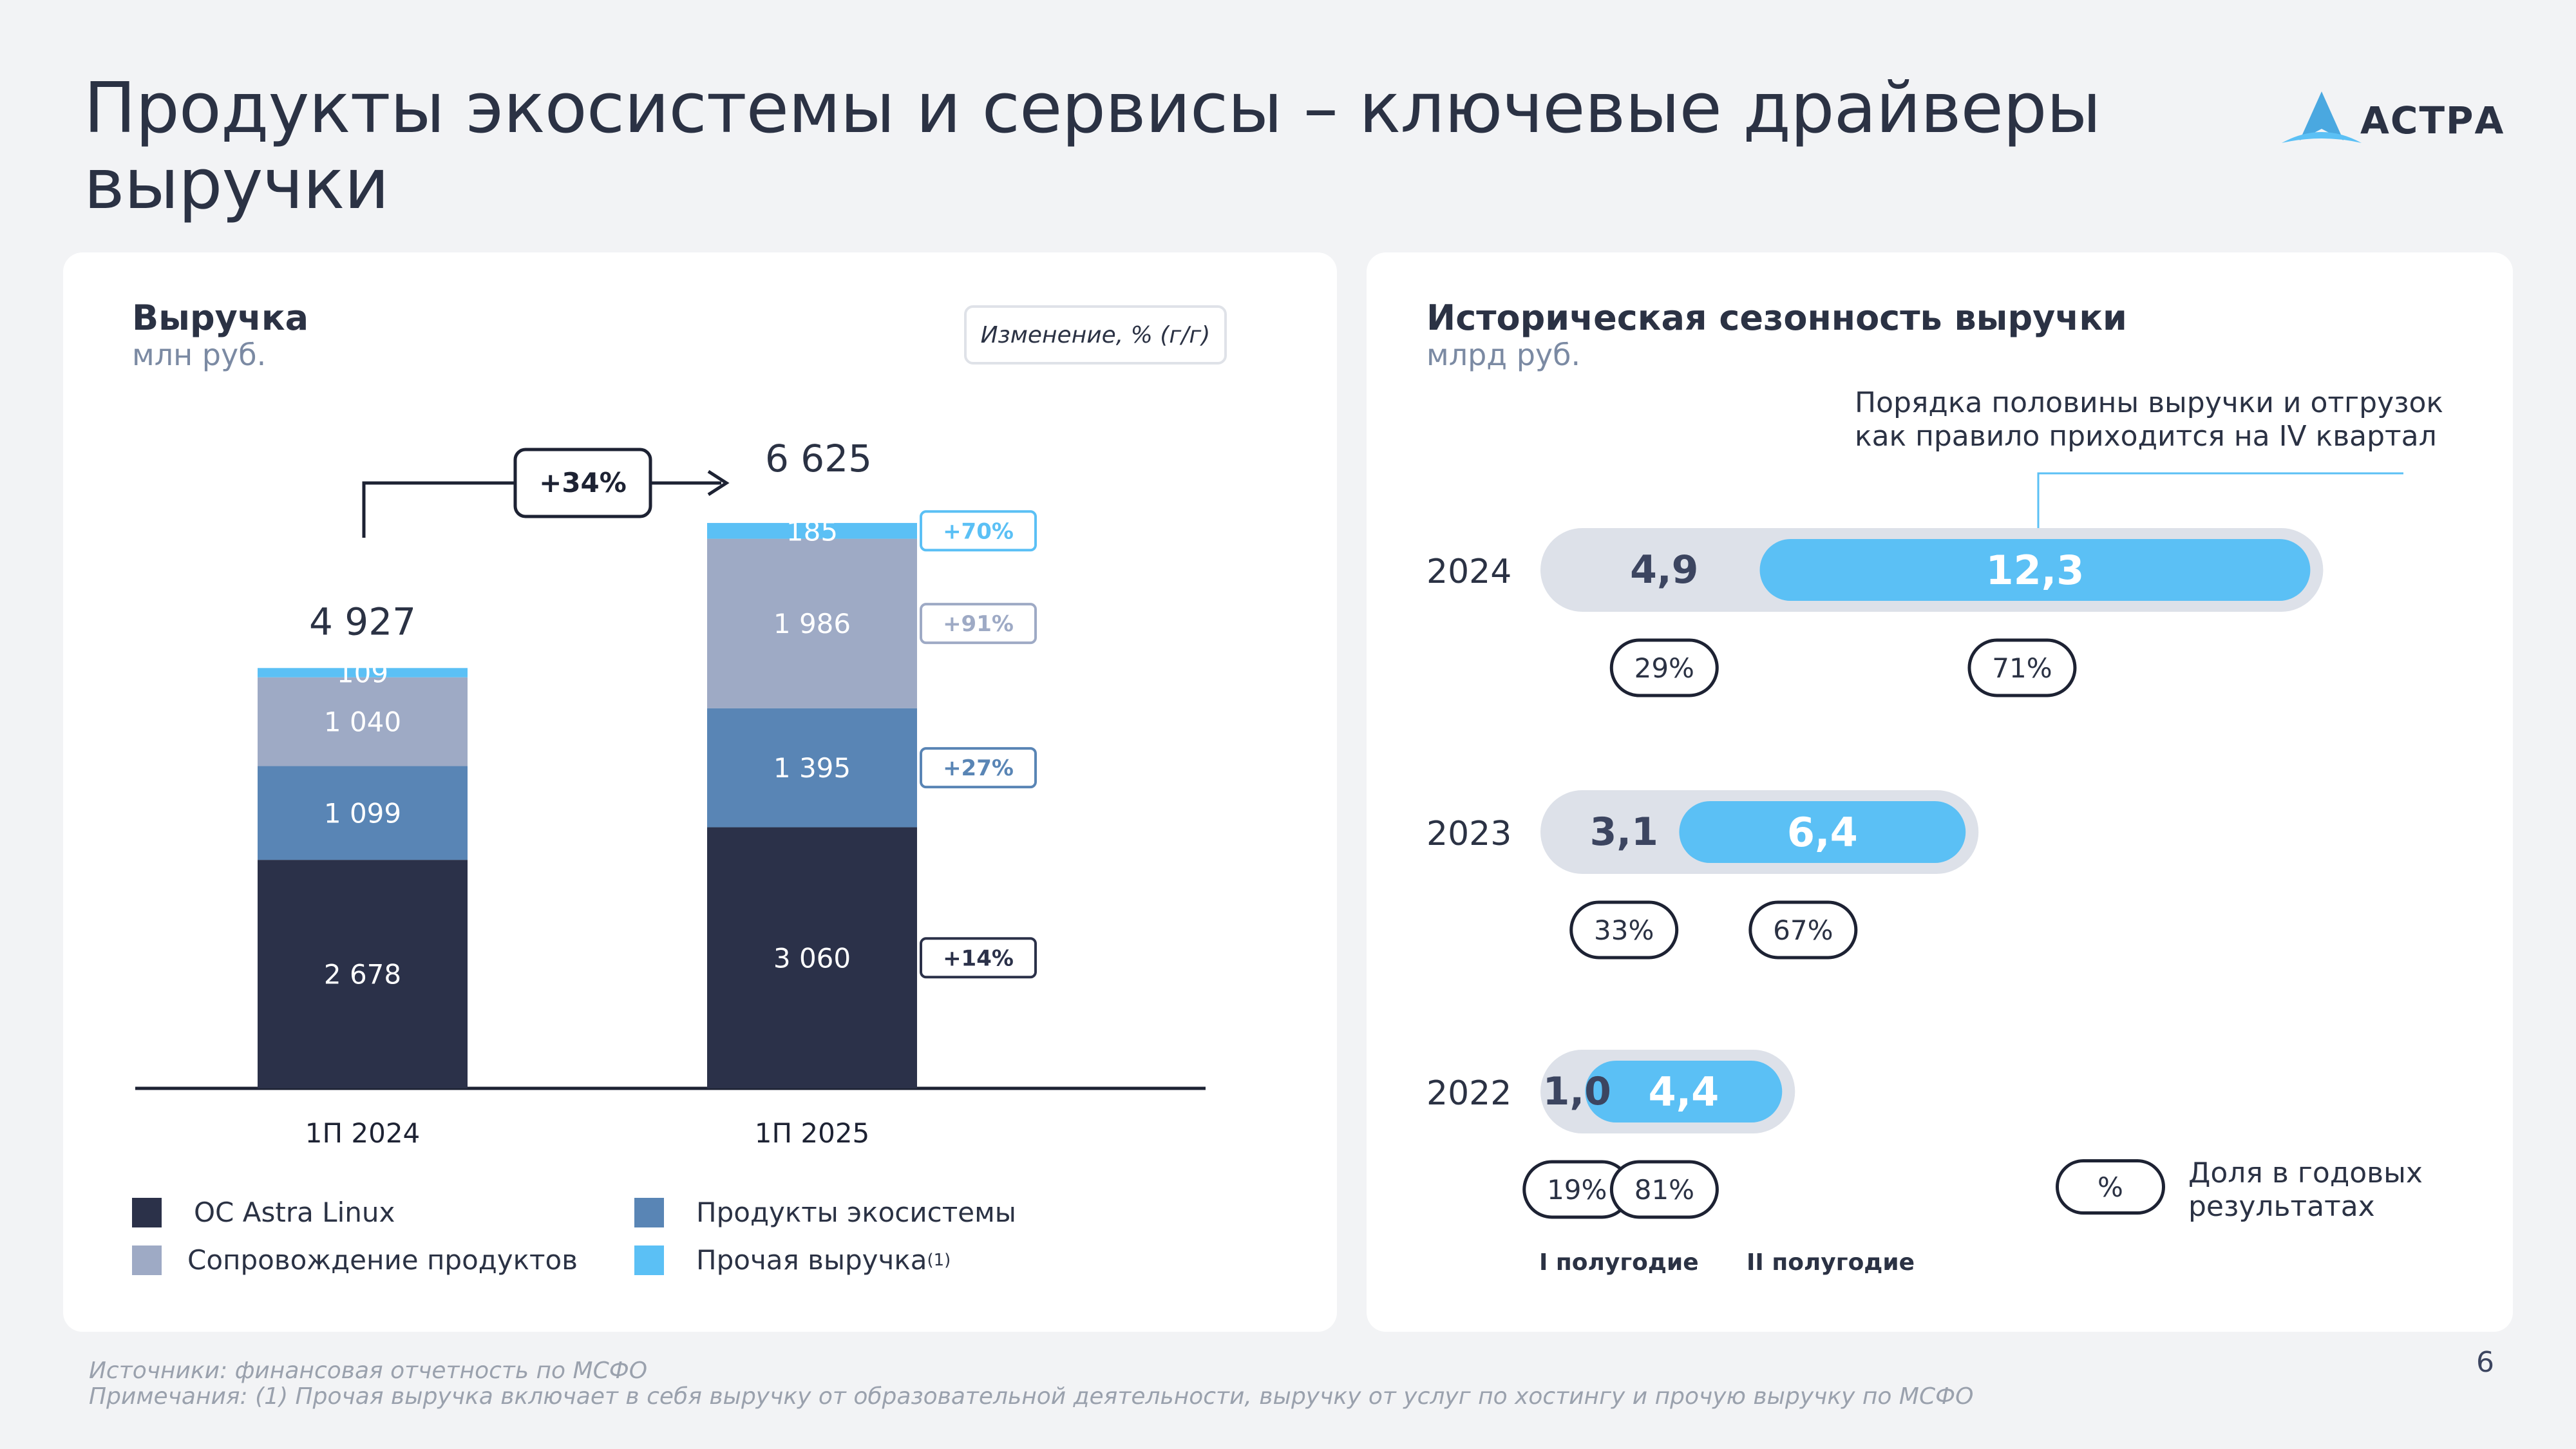 Image resolution: width=2576 pixels, height=1449 pixels. What do you see at coordinates (1624, 833) in the screenshot?
I see `half1-value-label: 3,1` at bounding box center [1624, 833].